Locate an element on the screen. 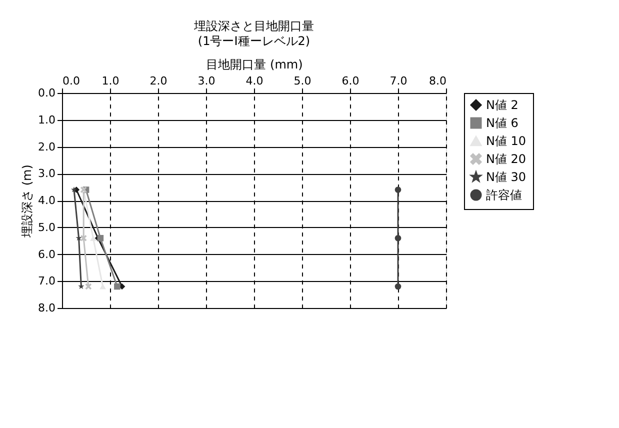  chart-title: 埋設深さと目地開口量 is located at coordinates (253, 26).